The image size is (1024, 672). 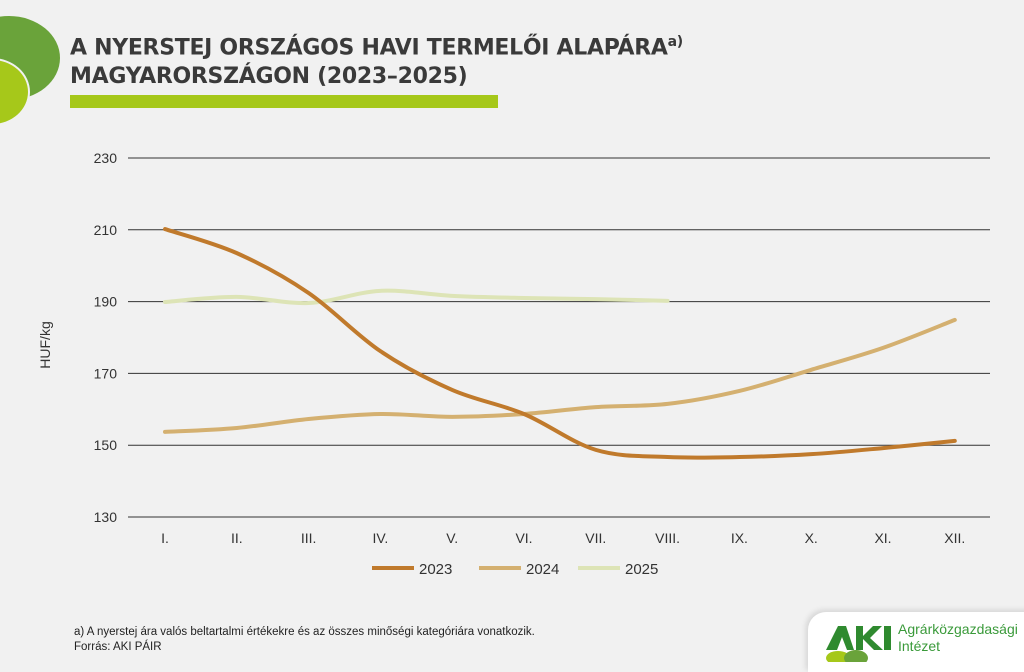 I want to click on legend-label: 2024, so click(x=542, y=569).